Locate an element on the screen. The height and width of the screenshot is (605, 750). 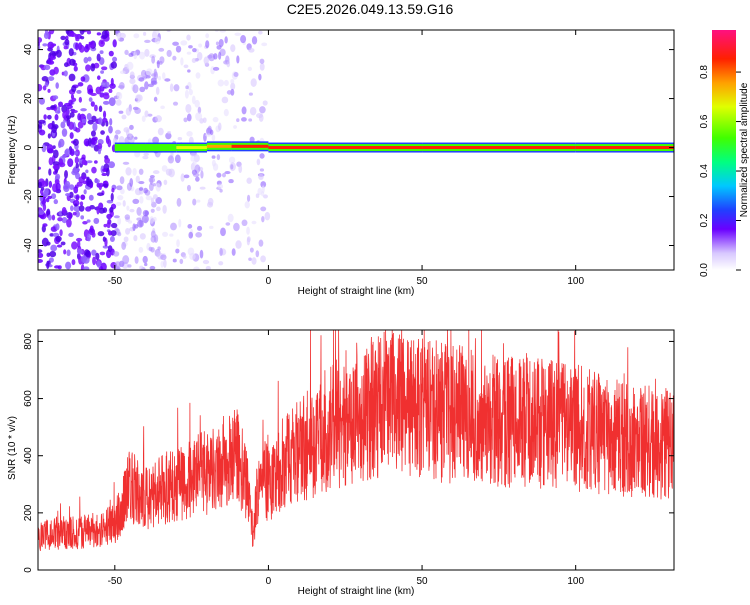
1-x-tick-label: 0 is located at coordinates (269, 581).